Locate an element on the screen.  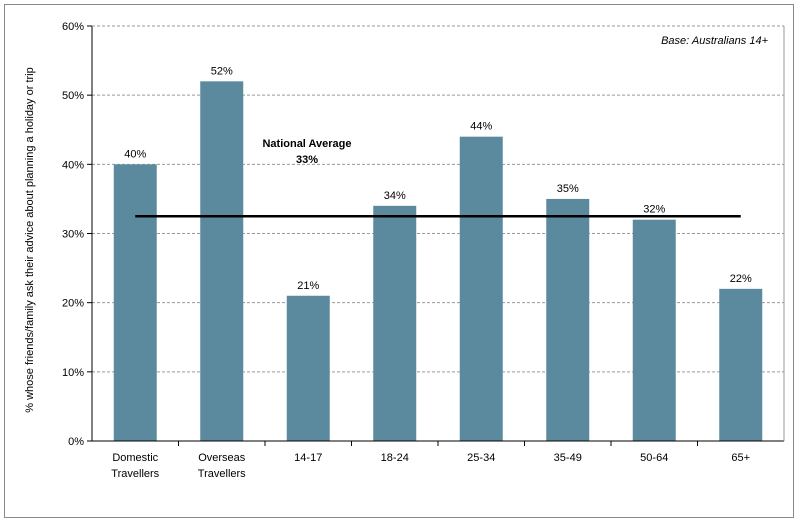
x-category-label: 18-24 is located at coordinates (395, 458).